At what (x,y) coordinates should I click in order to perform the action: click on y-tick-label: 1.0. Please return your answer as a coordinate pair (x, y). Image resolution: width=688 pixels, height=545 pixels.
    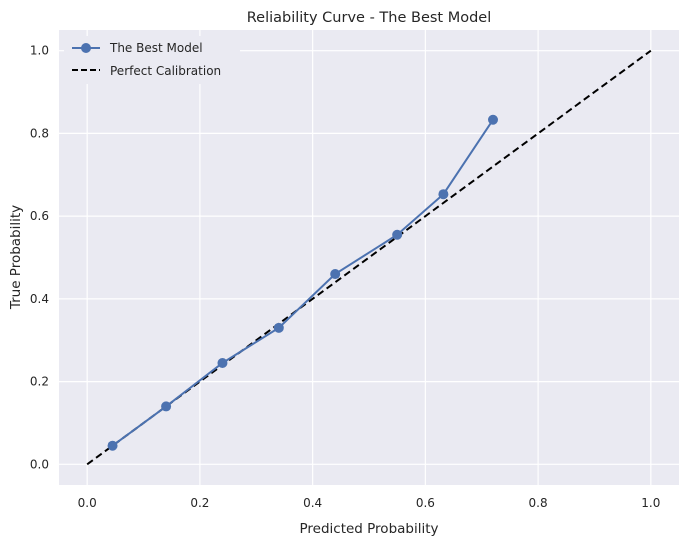
    Looking at the image, I should click on (39, 51).